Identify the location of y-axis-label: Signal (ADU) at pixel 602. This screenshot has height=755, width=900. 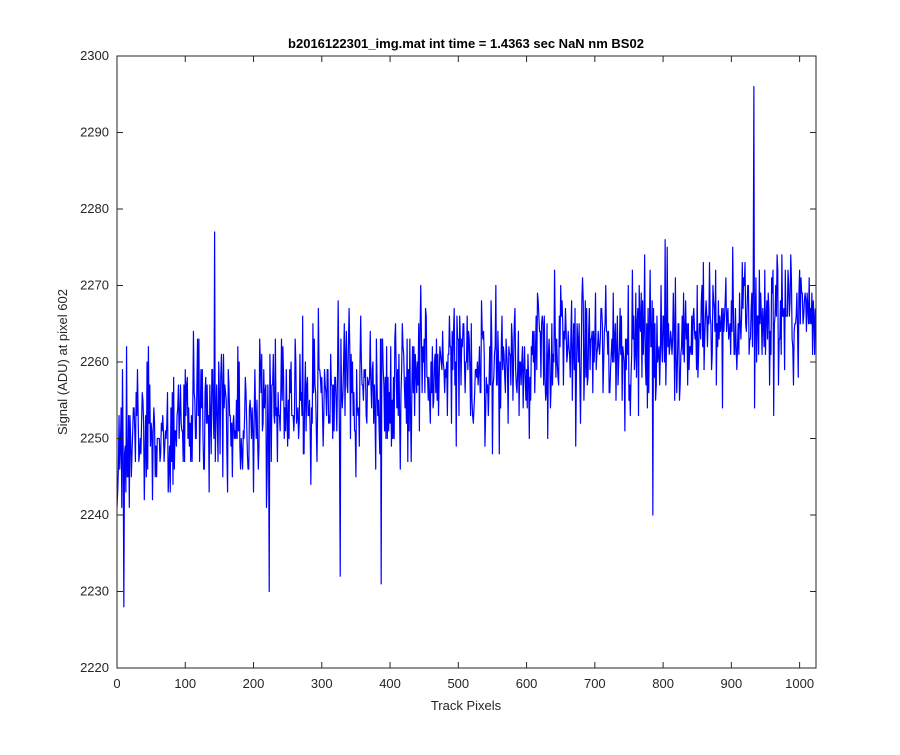
(62, 362).